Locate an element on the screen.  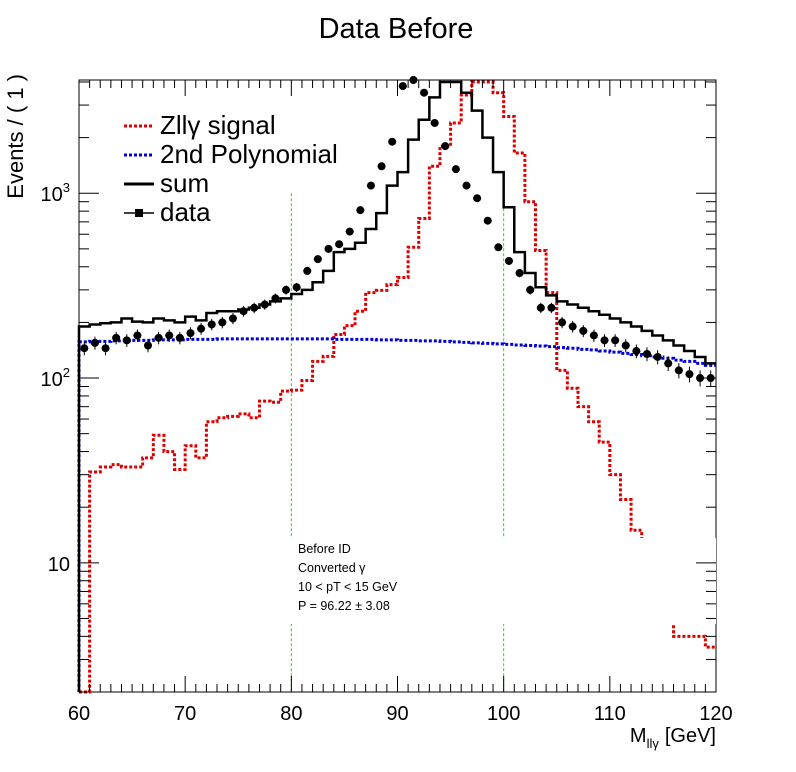
x-axis-label-unit: [GeV] is located at coordinates (690, 736).